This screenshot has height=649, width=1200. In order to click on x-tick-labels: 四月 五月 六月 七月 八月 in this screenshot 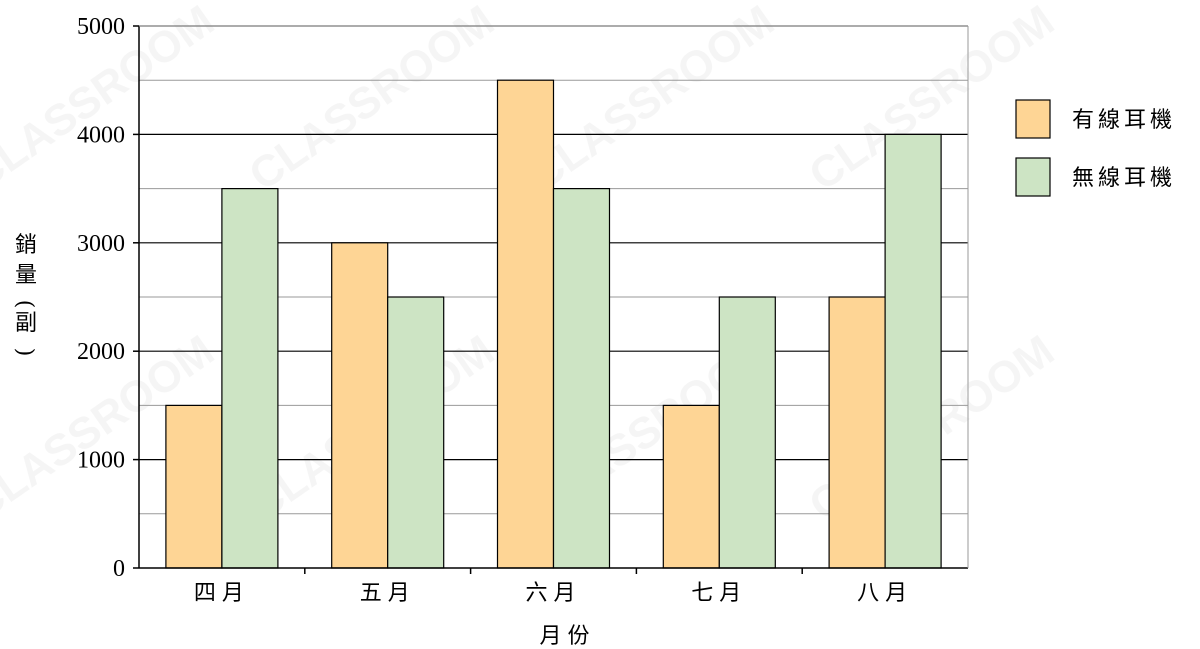, I will do `click(553, 593)`.